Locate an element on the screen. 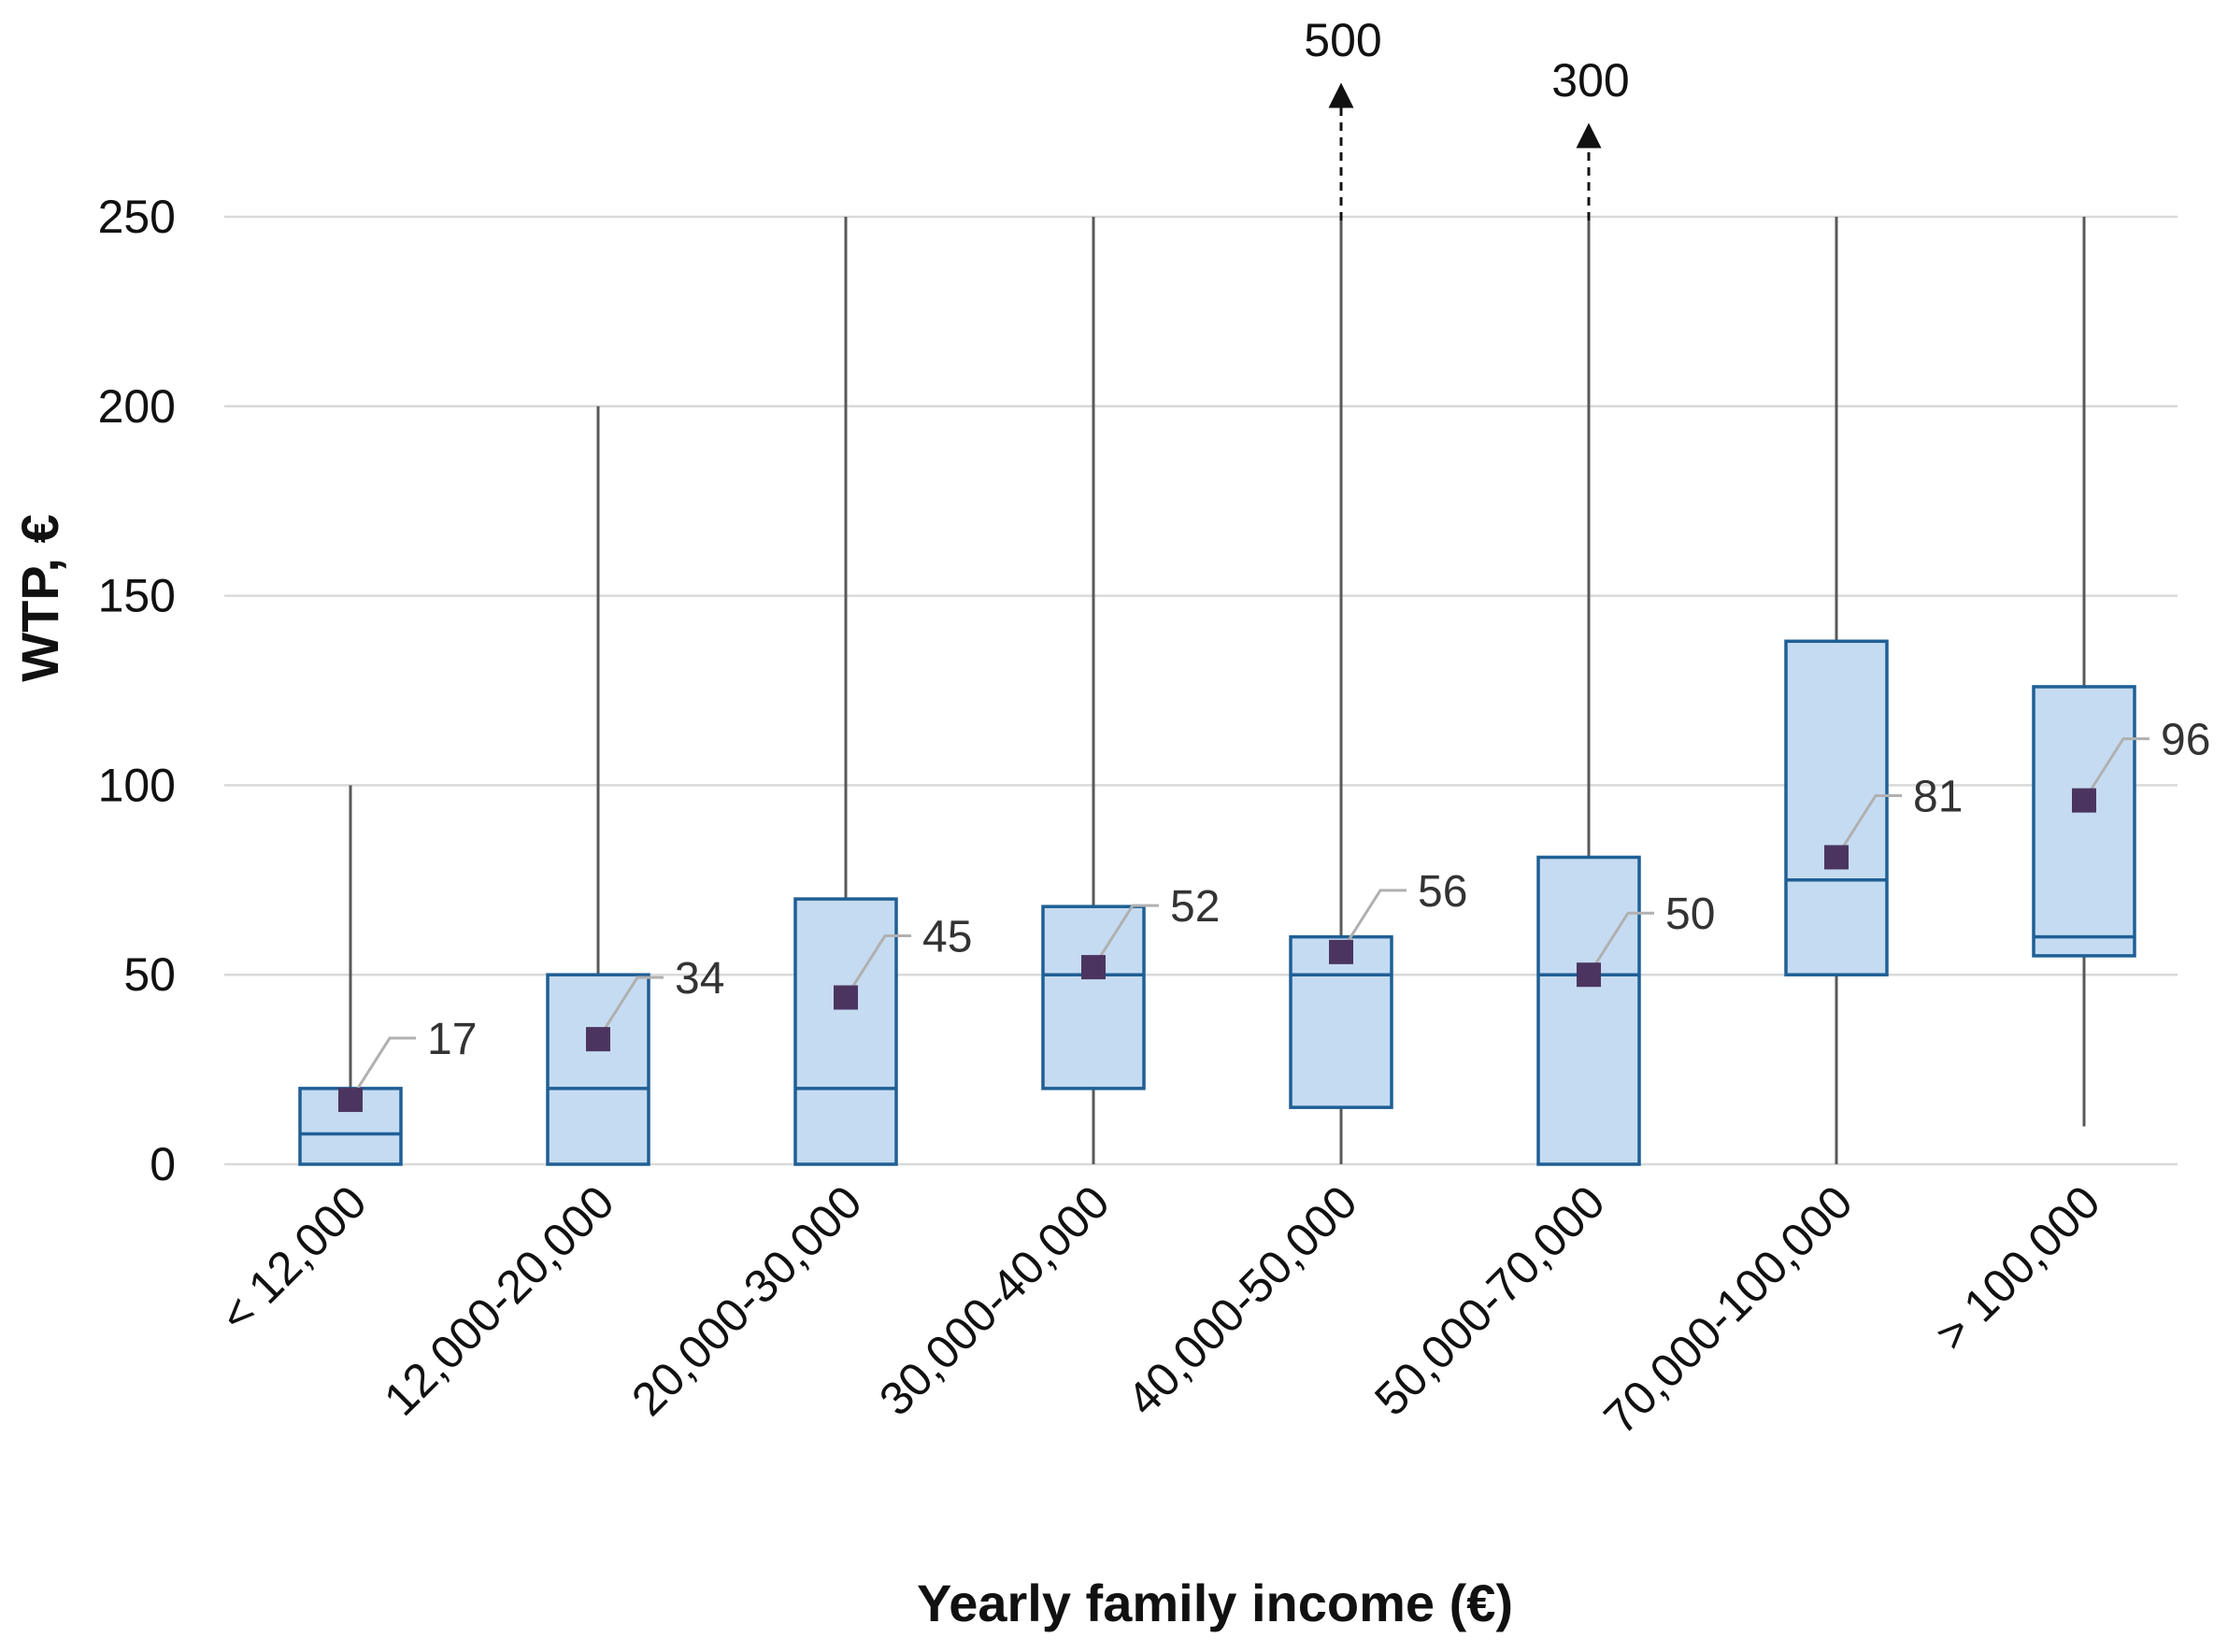 This screenshot has width=2228, height=1652. mean-label: 17 is located at coordinates (452, 1040).